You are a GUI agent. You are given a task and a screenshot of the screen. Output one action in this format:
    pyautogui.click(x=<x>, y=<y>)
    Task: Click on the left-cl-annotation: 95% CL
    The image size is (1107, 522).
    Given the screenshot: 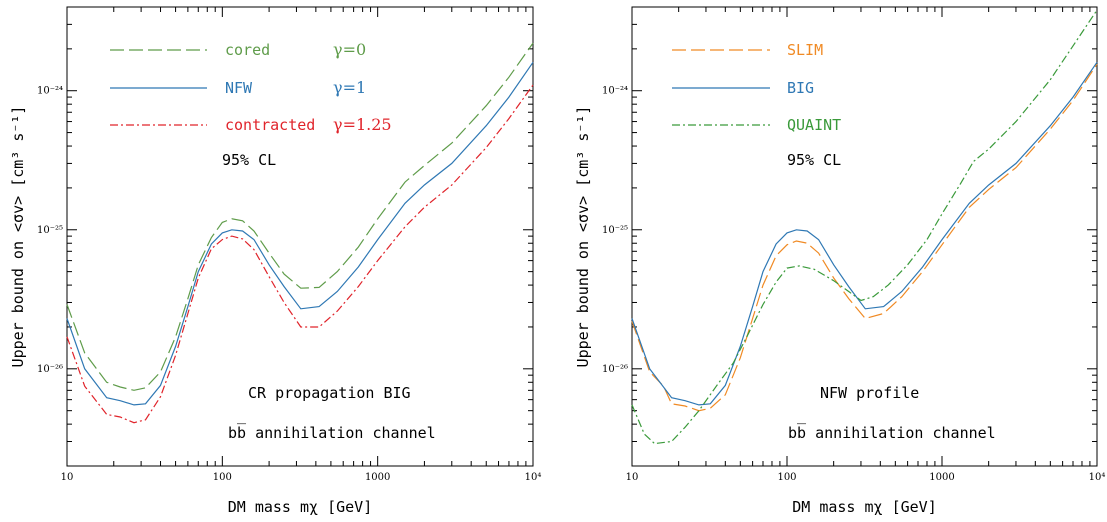 What is the action you would take?
    pyautogui.click(x=249, y=160)
    